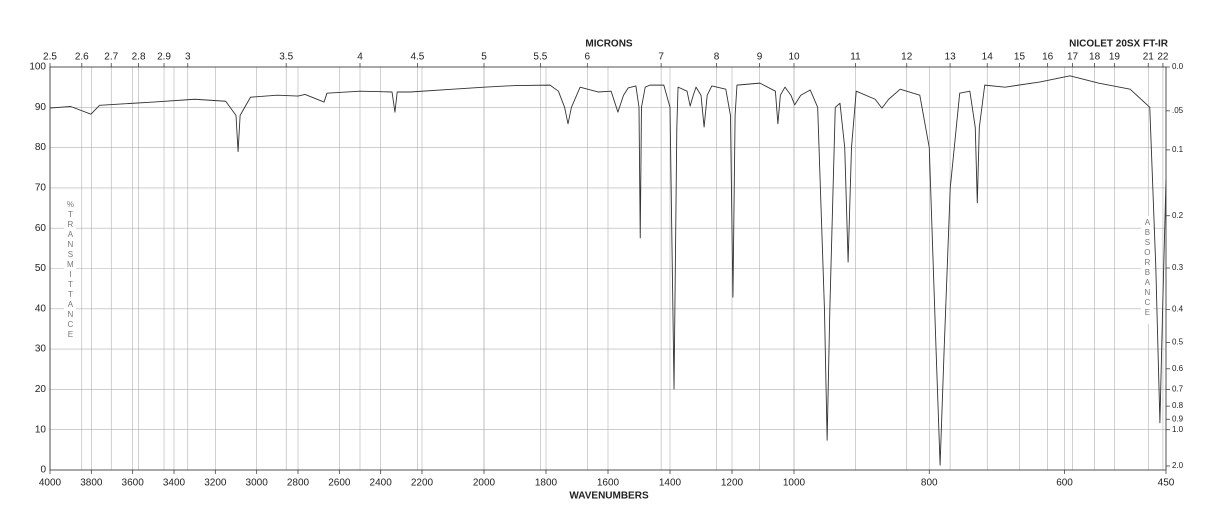 This screenshot has height=528, width=1218. Describe the element at coordinates (1178, 368) in the screenshot. I see `y2-tick-label: 0.6` at that location.